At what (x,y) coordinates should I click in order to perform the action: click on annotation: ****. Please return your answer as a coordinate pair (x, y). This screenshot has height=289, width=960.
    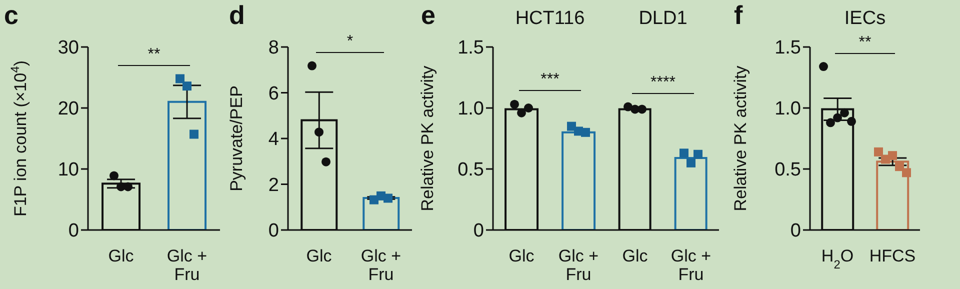
    Looking at the image, I should click on (663, 83).